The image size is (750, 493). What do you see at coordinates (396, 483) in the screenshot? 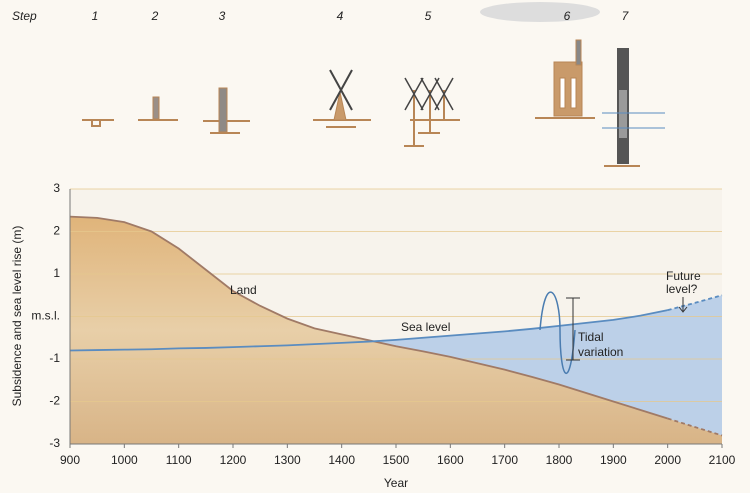
I see `x-axis-label: Year` at bounding box center [396, 483].